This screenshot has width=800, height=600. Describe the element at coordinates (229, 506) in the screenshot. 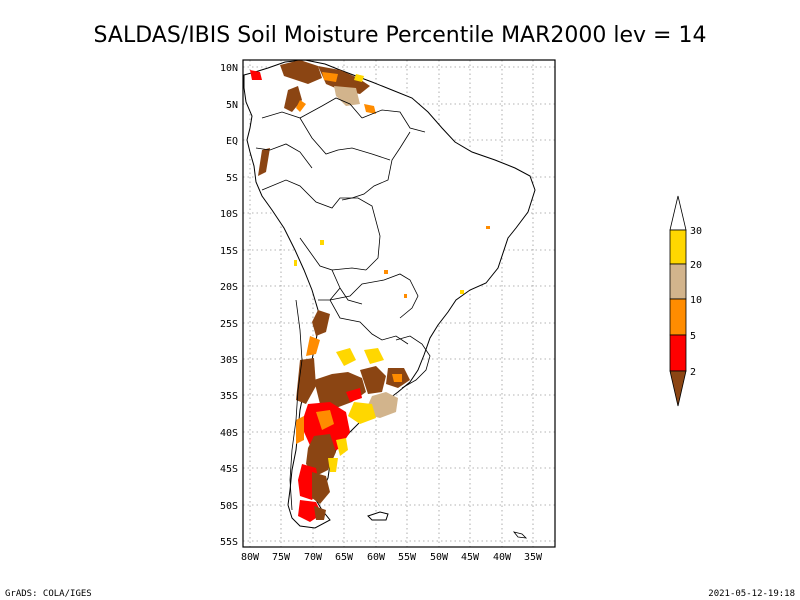

I see `lat-label: 50S` at that location.